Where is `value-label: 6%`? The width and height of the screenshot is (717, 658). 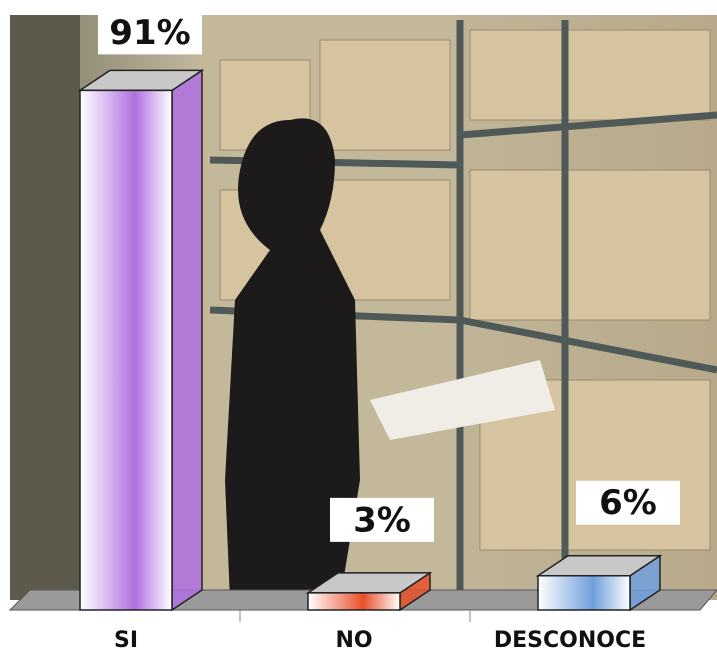 value-label: 6% is located at coordinates (628, 503).